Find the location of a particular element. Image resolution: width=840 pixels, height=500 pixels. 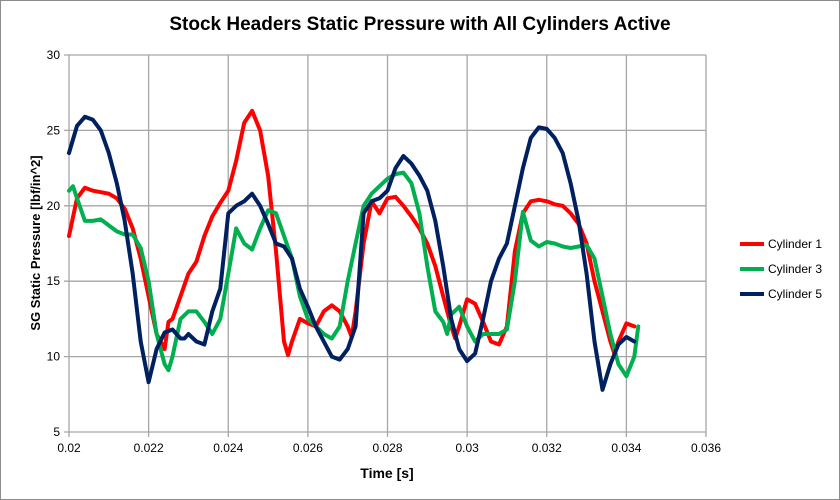

legend-item: Cylinder 1 is located at coordinates (781, 244).